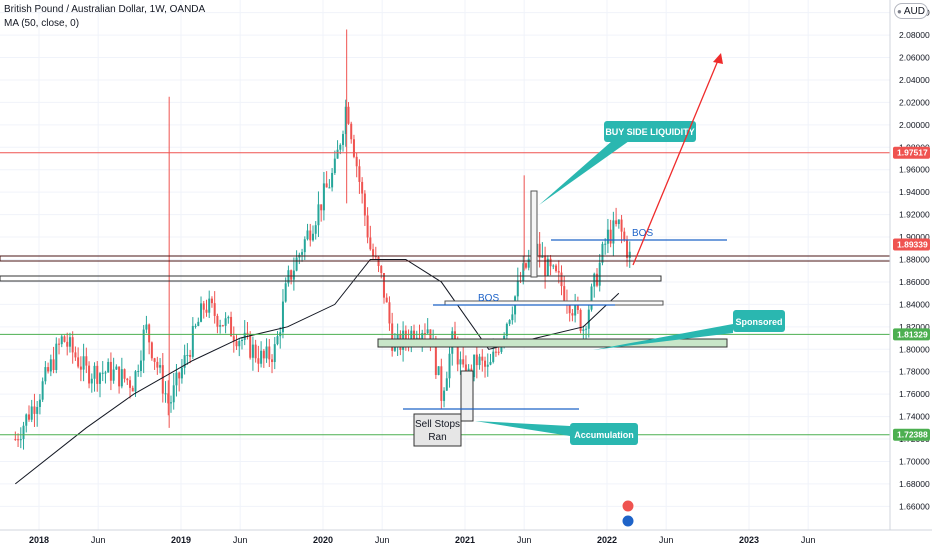 Image resolution: width=932 pixels, height=555 pixels. Describe the element at coordinates (911, 11) in the screenshot. I see `currency-selector: ● AUD` at that location.